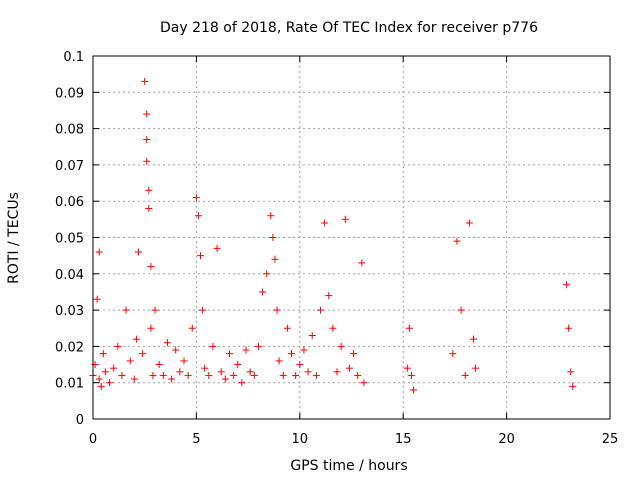 This screenshot has width=640, height=480. I want to click on y-tick-label: 0.02, so click(69, 347).